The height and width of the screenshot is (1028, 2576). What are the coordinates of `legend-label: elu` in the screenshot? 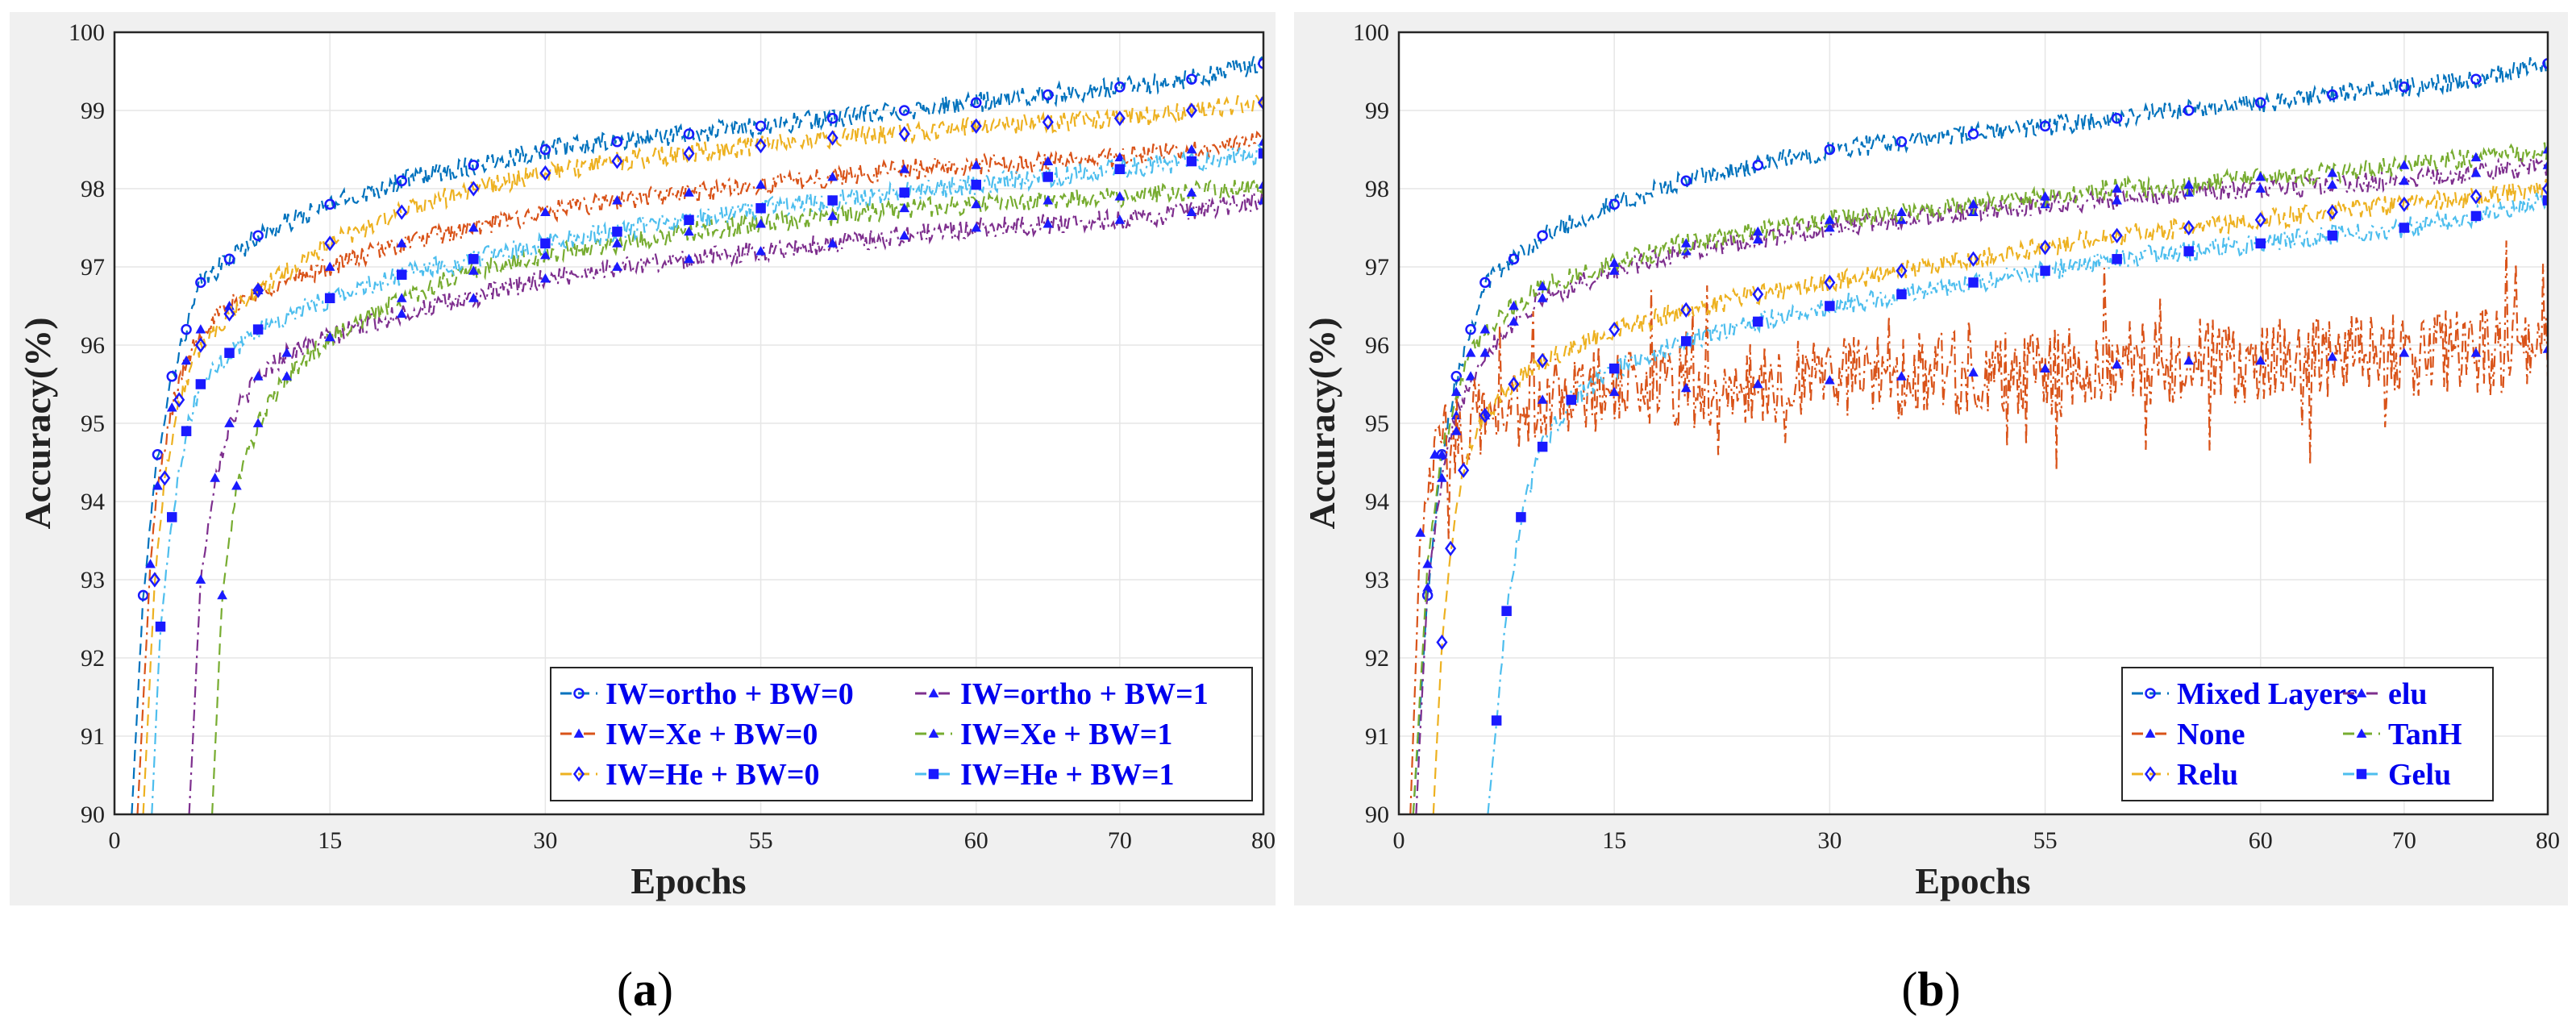 It's located at (2408, 694).